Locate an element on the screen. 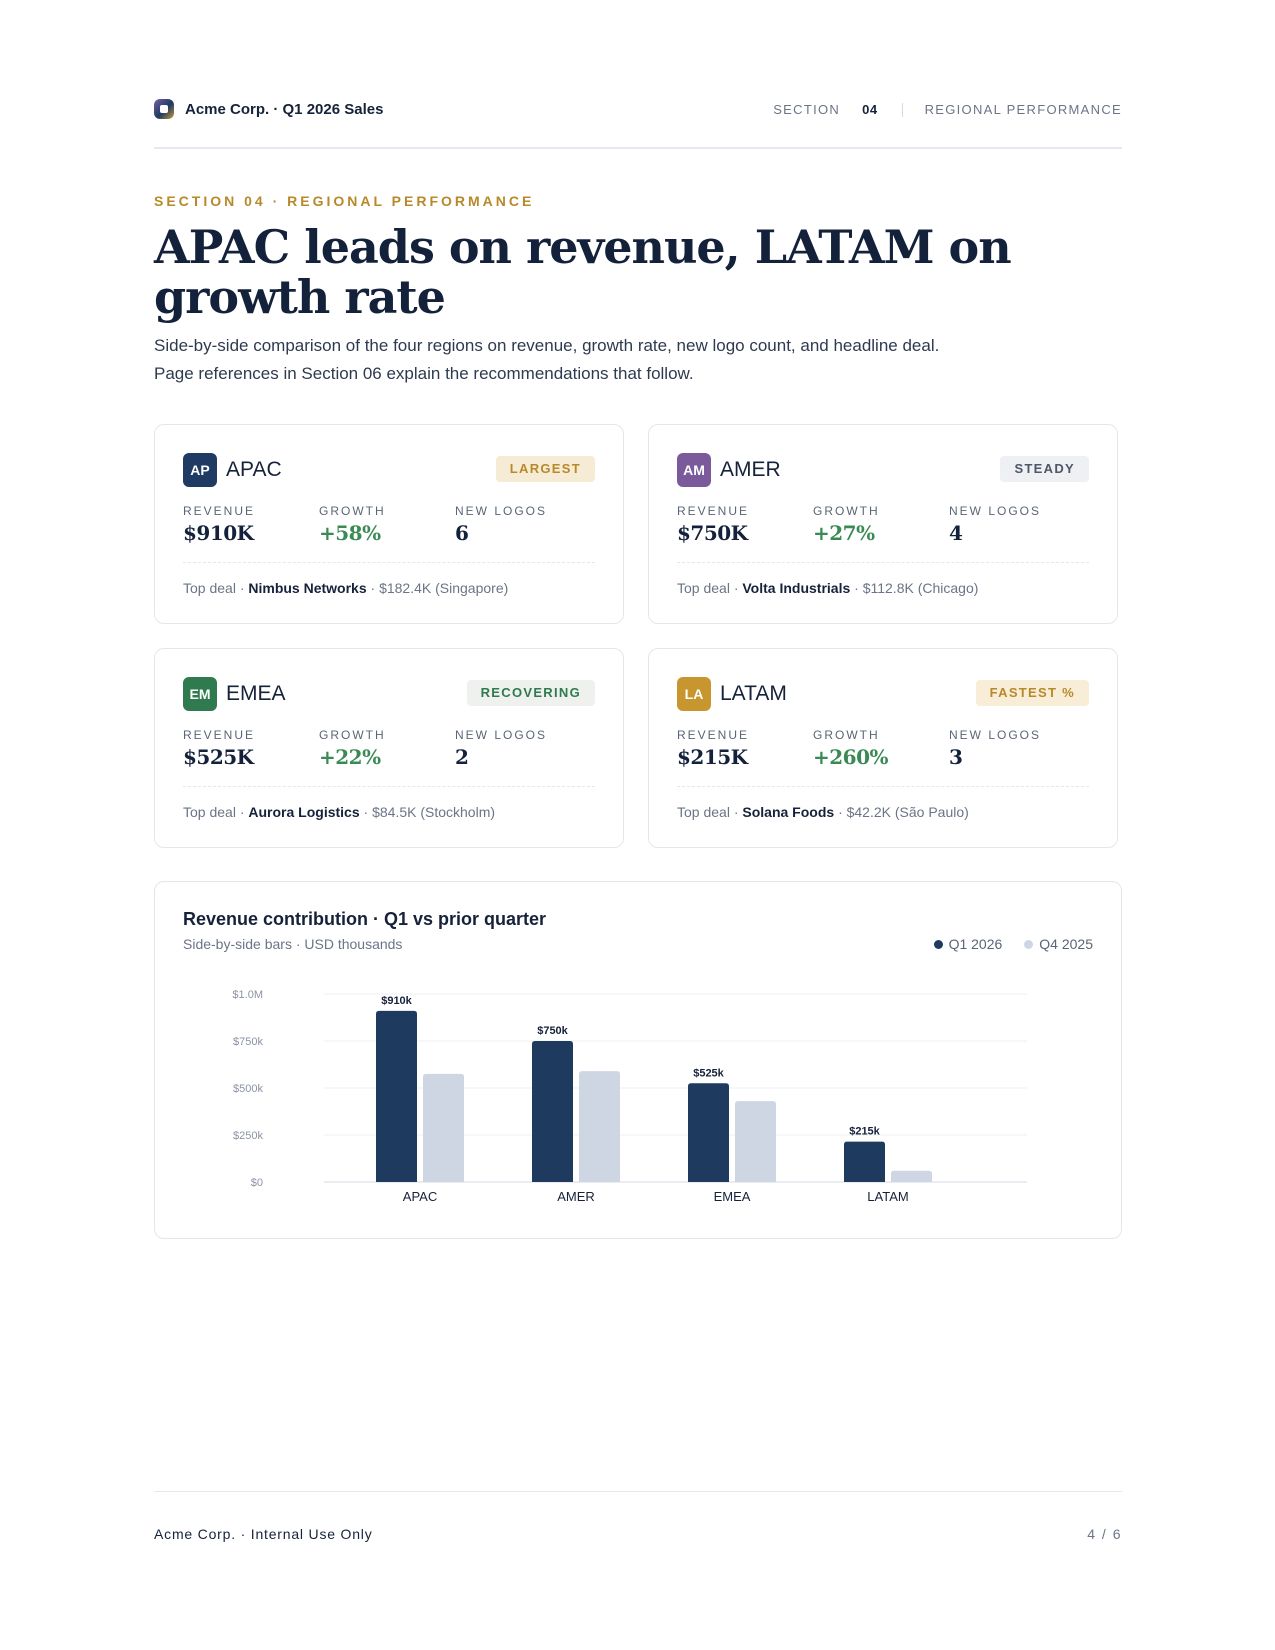 The image size is (1275, 1650). region-name: AMER is located at coordinates (750, 469).